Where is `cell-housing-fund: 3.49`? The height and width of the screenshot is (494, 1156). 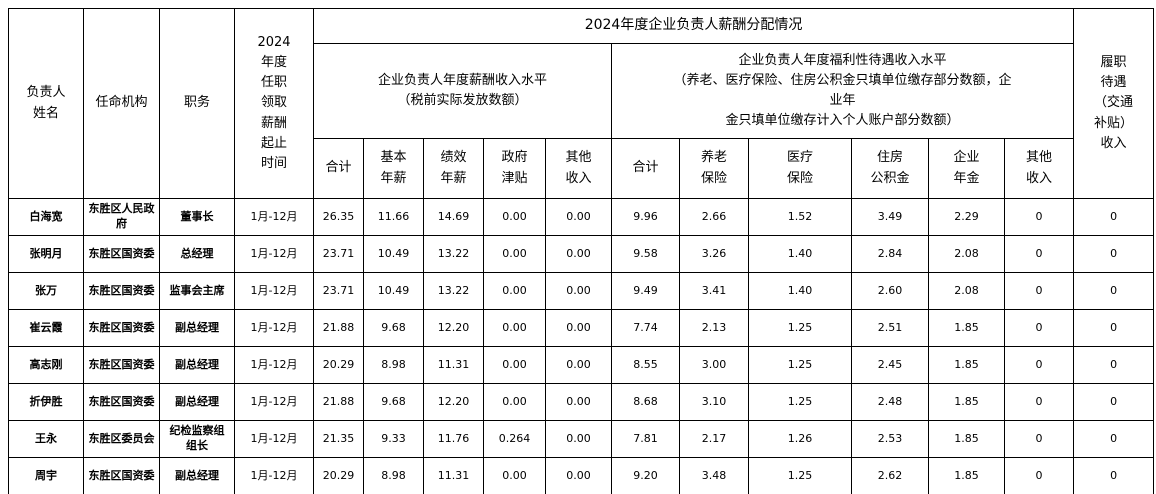
cell-housing-fund: 3.49 is located at coordinates (890, 217).